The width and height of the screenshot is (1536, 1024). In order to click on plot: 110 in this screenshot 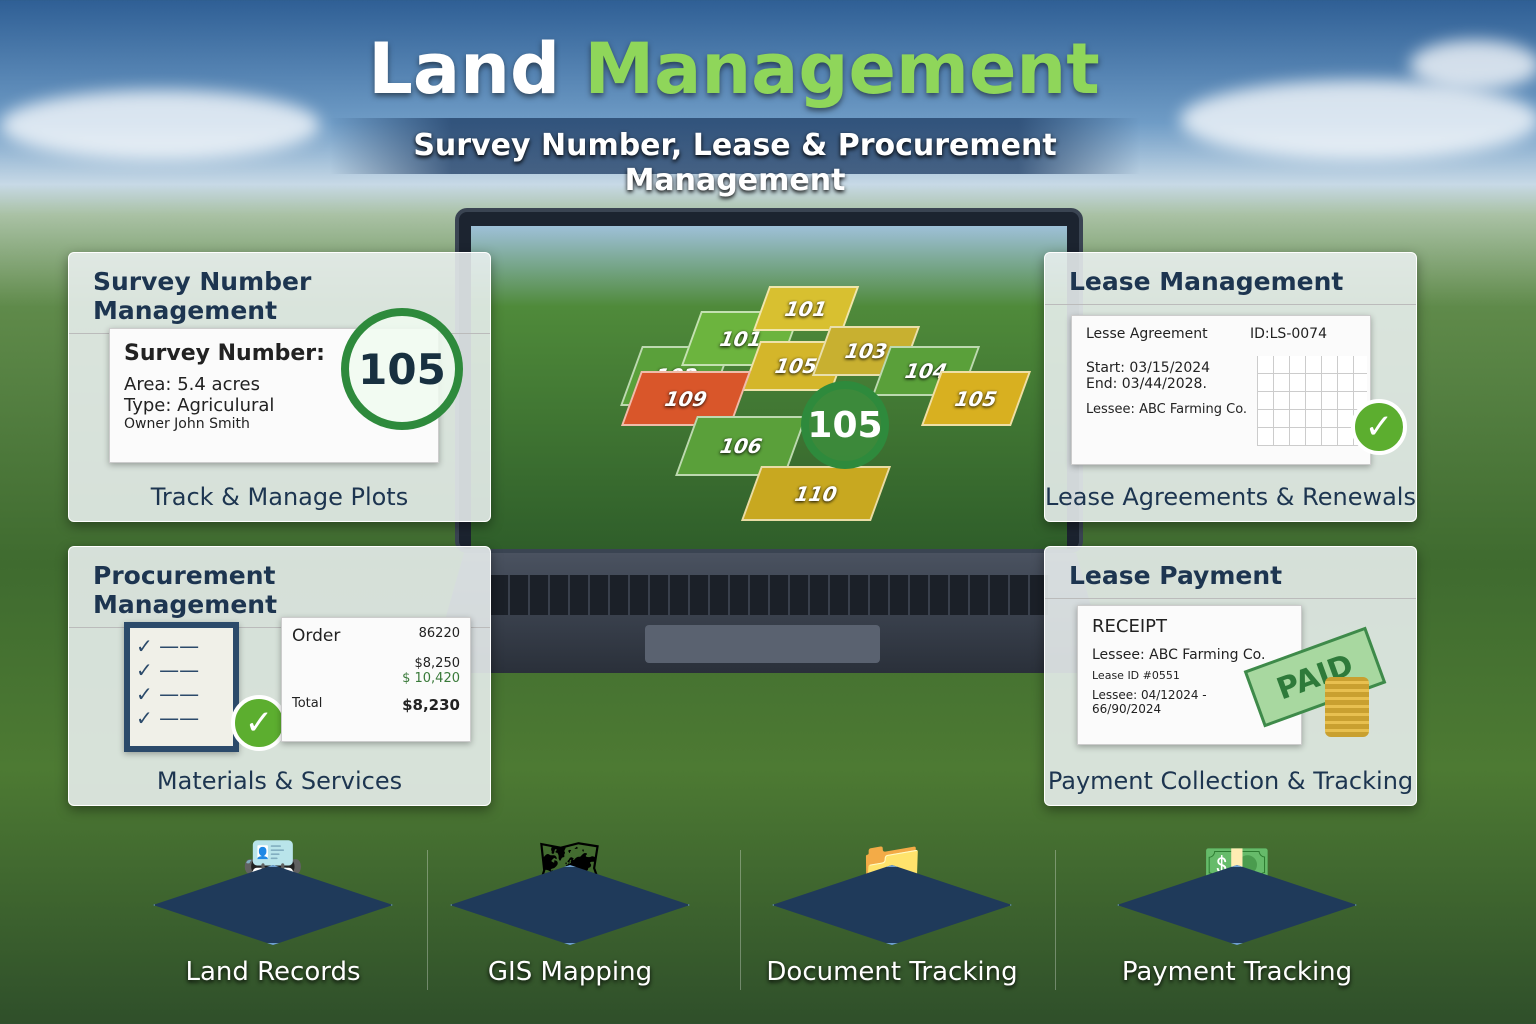, I will do `click(816, 493)`.